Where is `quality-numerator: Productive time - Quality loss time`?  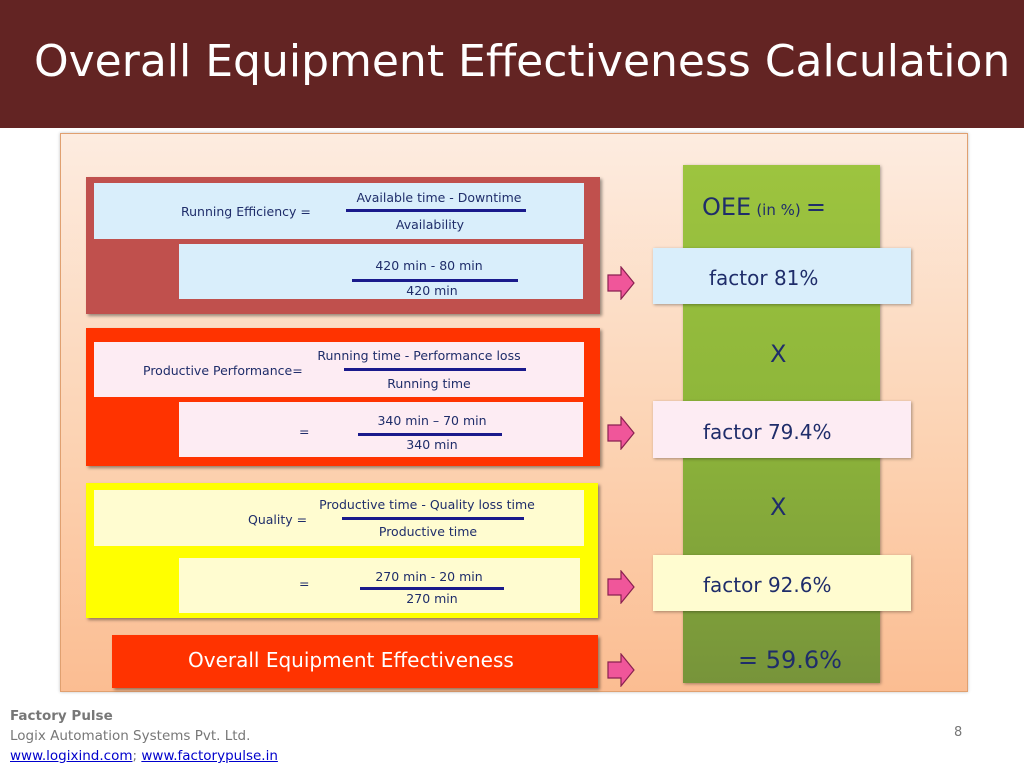 quality-numerator: Productive time - Quality loss time is located at coordinates (427, 504).